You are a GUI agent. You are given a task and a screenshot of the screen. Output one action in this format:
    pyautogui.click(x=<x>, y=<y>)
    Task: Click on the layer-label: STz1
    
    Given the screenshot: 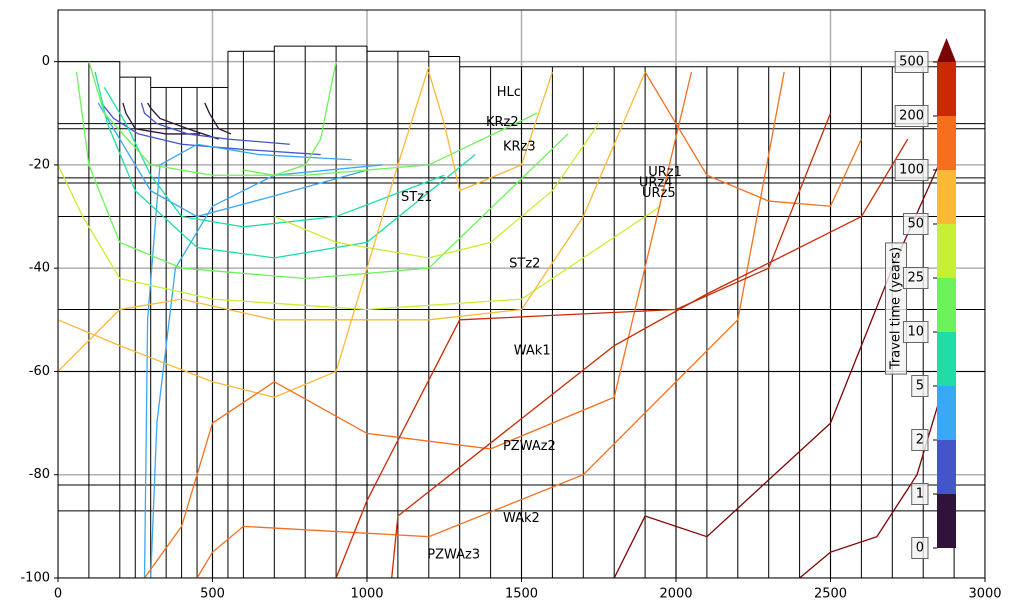 What is the action you would take?
    pyautogui.click(x=416, y=197)
    